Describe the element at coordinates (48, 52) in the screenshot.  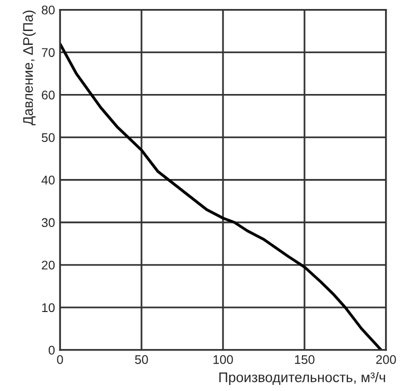
I see `y-tick-label: 70` at that location.